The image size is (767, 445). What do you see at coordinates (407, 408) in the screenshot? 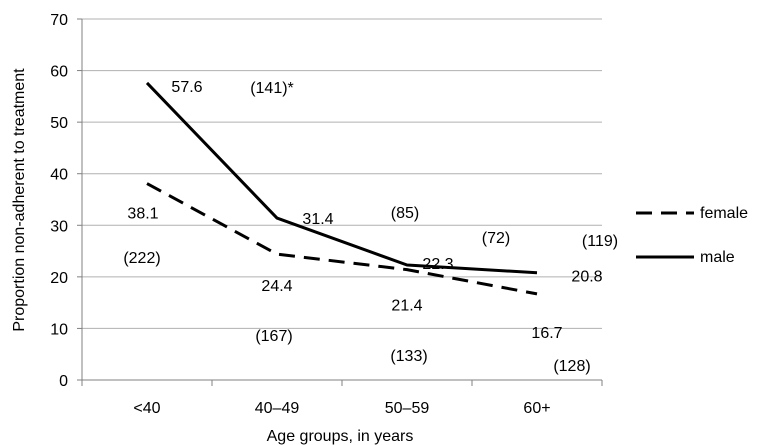
I see `x-tick-label: 50–59` at bounding box center [407, 408].